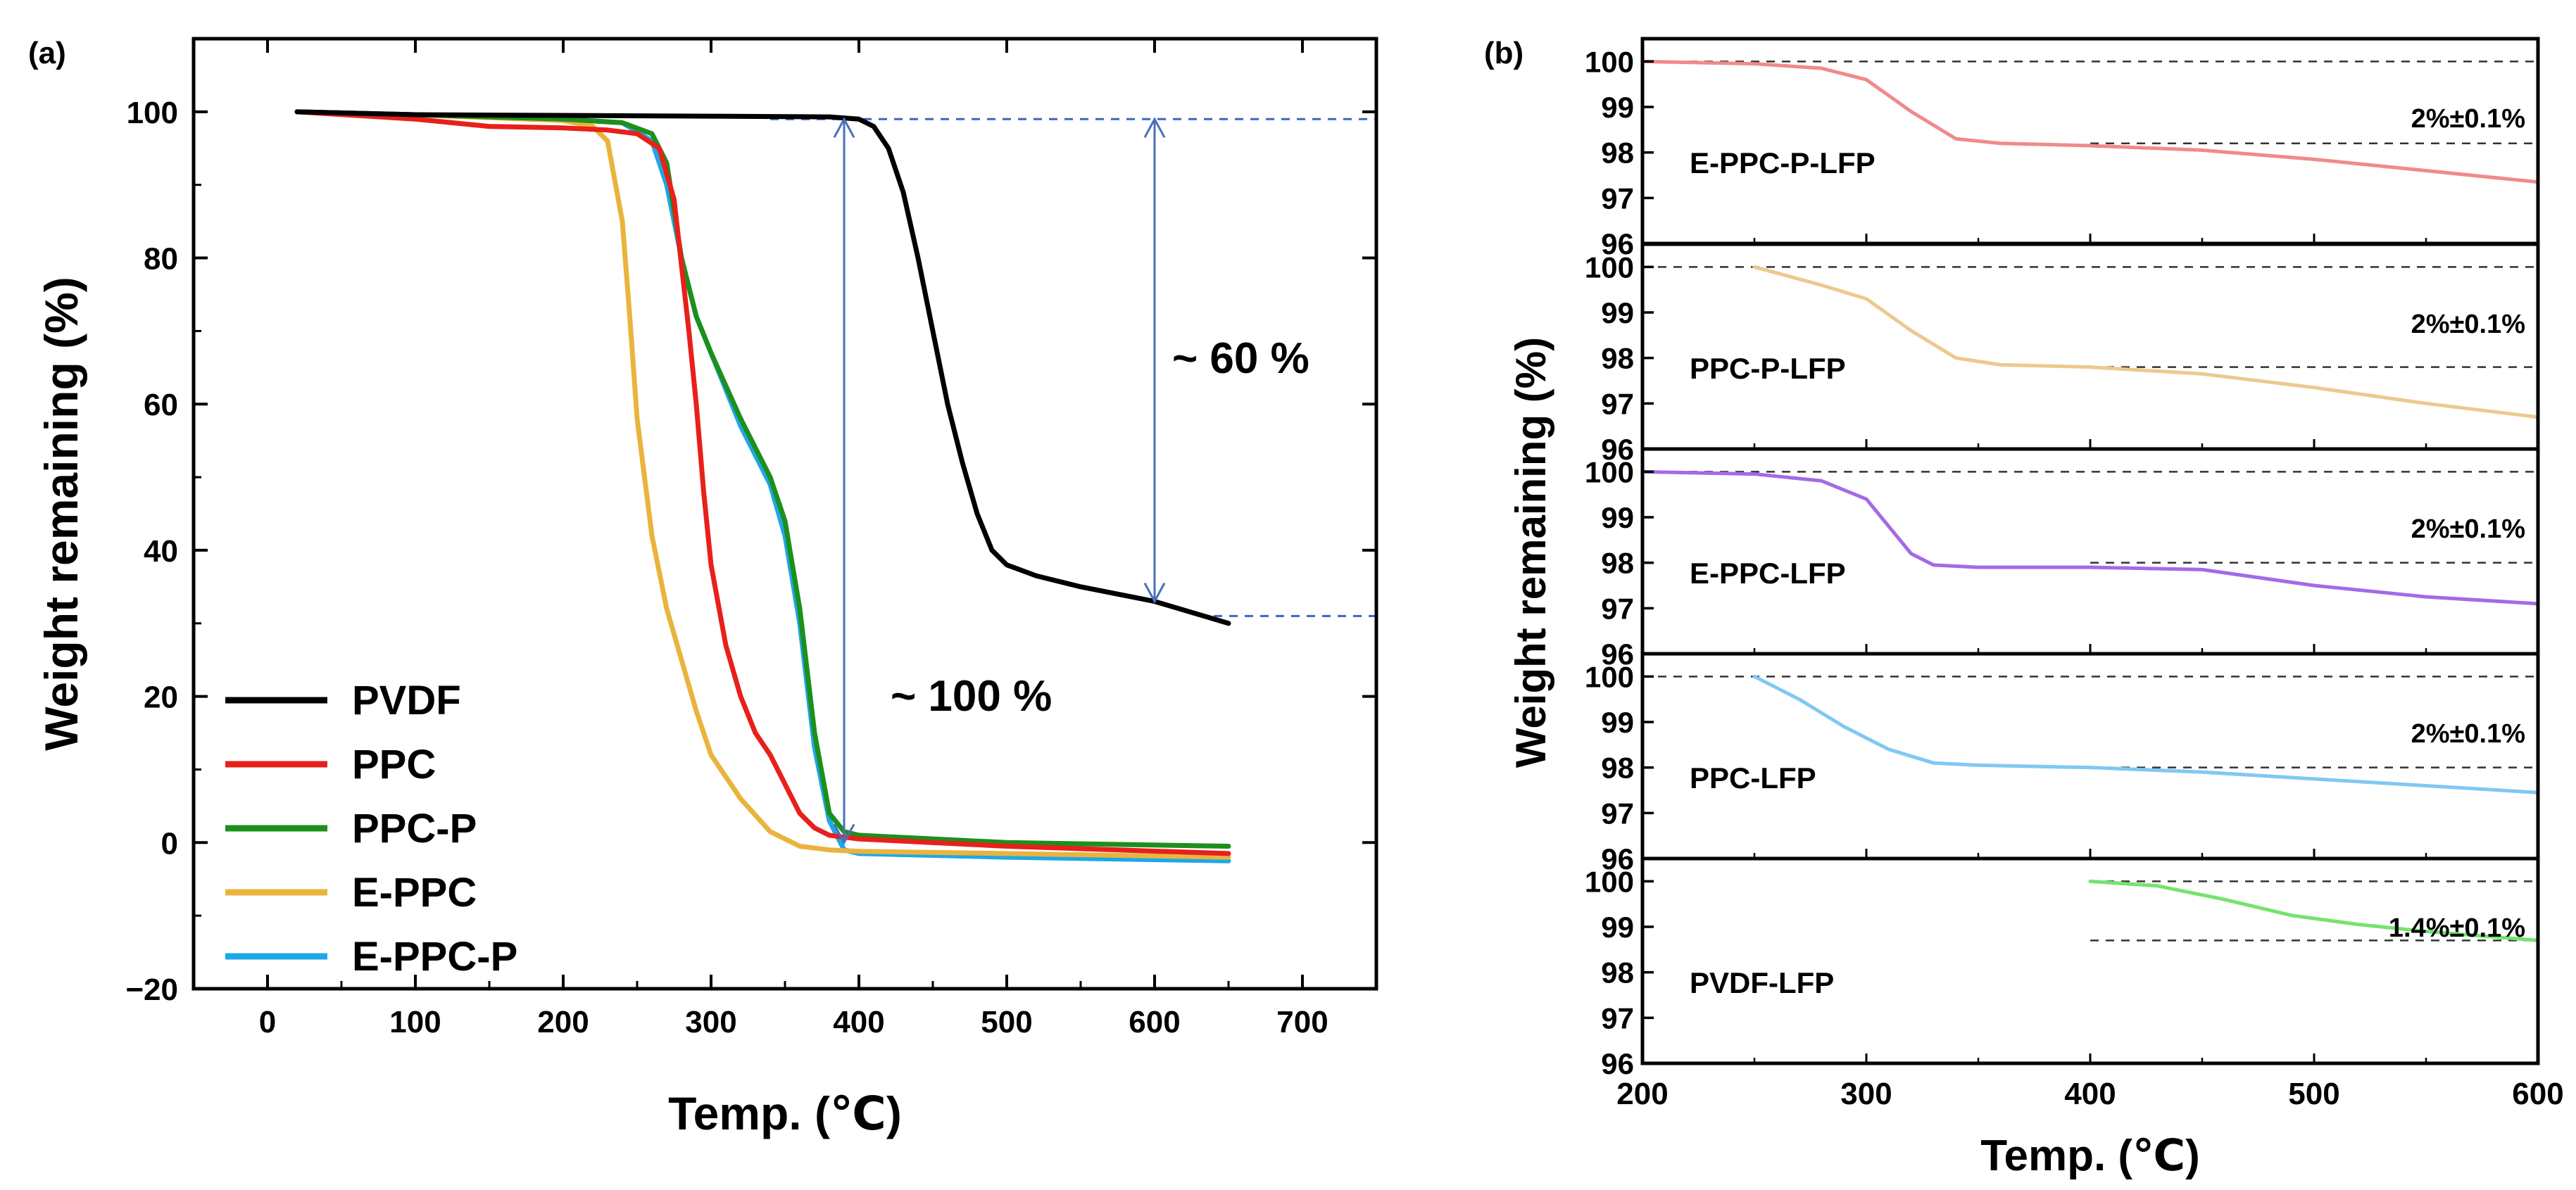 The height and width of the screenshot is (1190, 2576). What do you see at coordinates (1642, 1094) in the screenshot?
I see `x-tick-label-b: 200` at bounding box center [1642, 1094].